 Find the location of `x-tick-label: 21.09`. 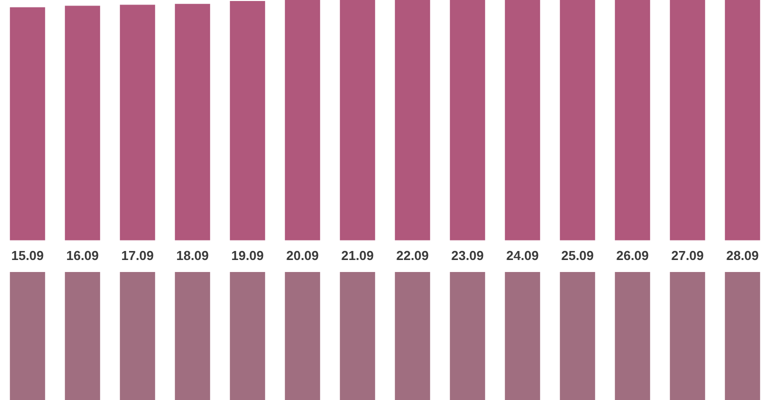

x-tick-label: 21.09 is located at coordinates (357, 255).